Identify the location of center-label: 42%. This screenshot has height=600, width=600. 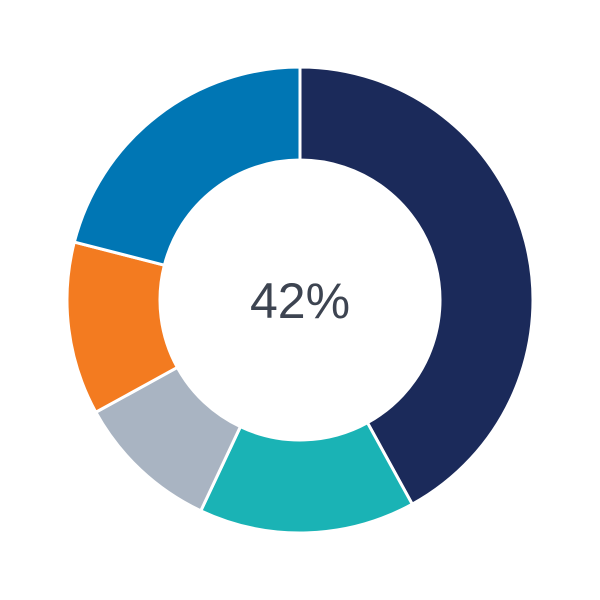
(300, 301).